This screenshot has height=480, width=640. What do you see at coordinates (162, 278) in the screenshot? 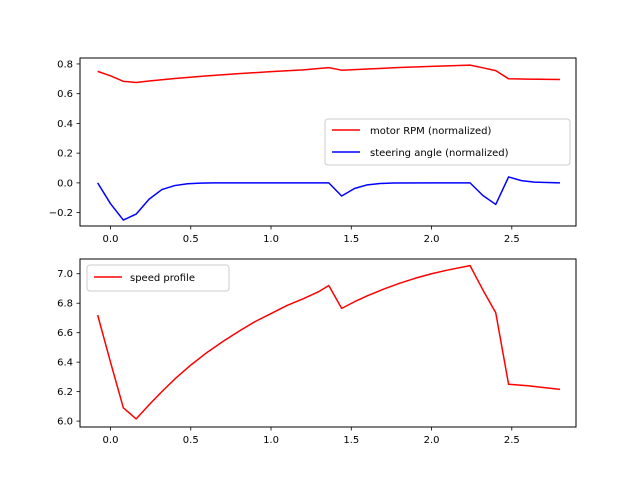
I see `legend-label-speed-profile: speed profile` at bounding box center [162, 278].